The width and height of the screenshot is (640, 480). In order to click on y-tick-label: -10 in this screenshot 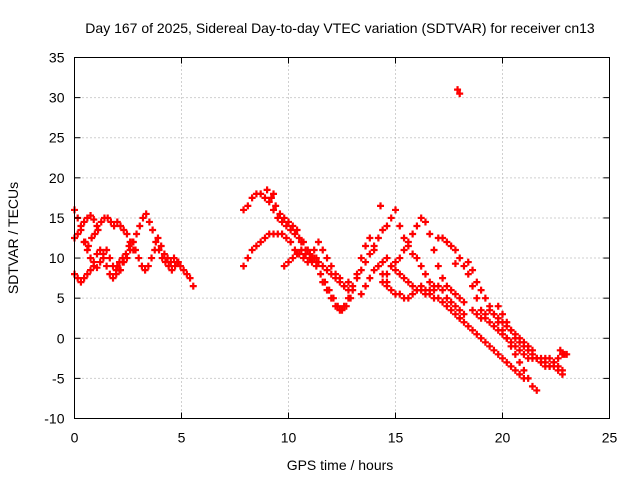, I will do `click(54, 419)`.